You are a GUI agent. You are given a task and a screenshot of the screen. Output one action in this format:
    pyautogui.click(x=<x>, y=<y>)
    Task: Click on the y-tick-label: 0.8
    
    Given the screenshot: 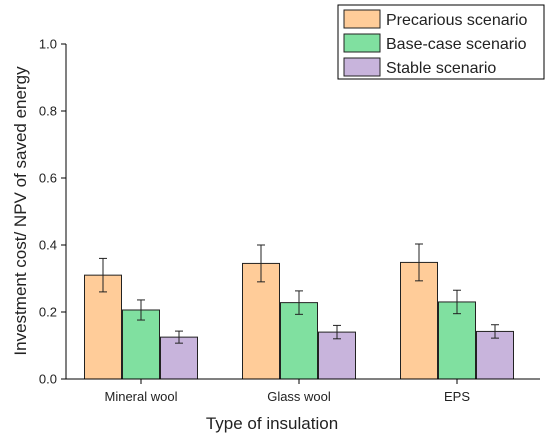 What is the action you would take?
    pyautogui.click(x=48, y=111)
    